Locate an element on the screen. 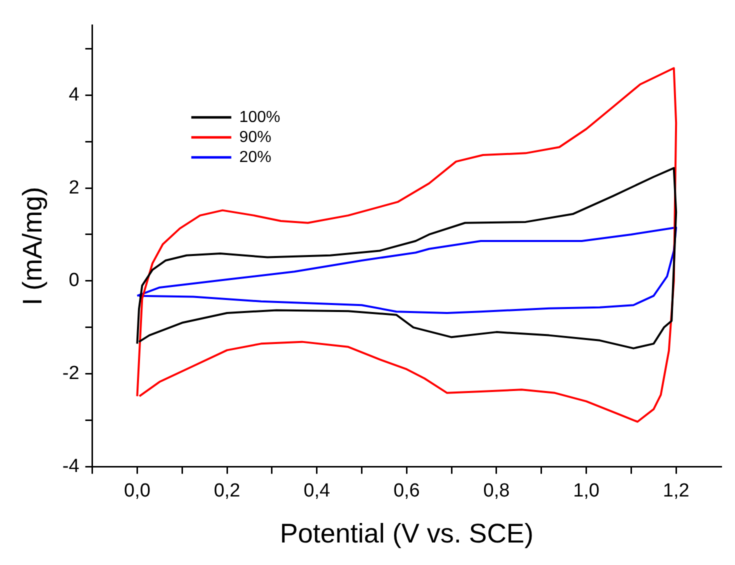 The height and width of the screenshot is (565, 735). legend-label: 100% is located at coordinates (259, 117).